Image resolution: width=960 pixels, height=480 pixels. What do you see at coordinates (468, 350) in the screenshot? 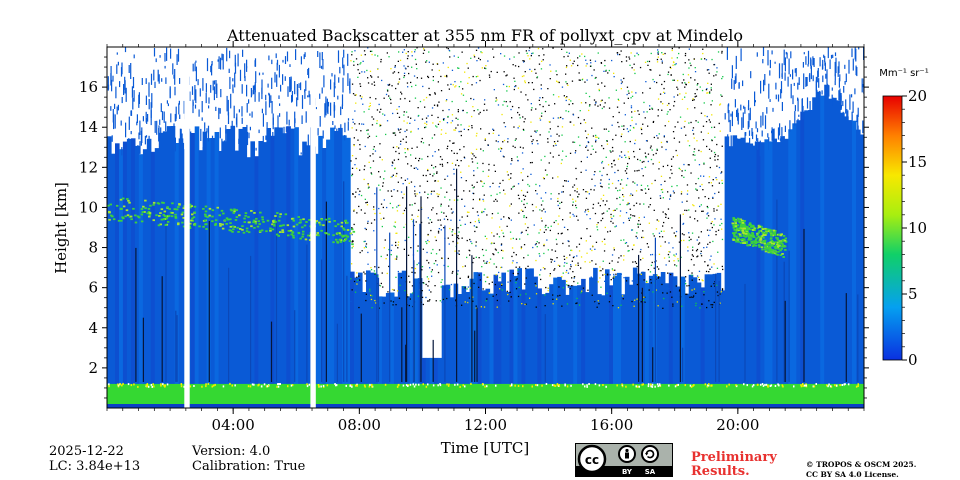
I see `heatmap-column` at bounding box center [468, 350].